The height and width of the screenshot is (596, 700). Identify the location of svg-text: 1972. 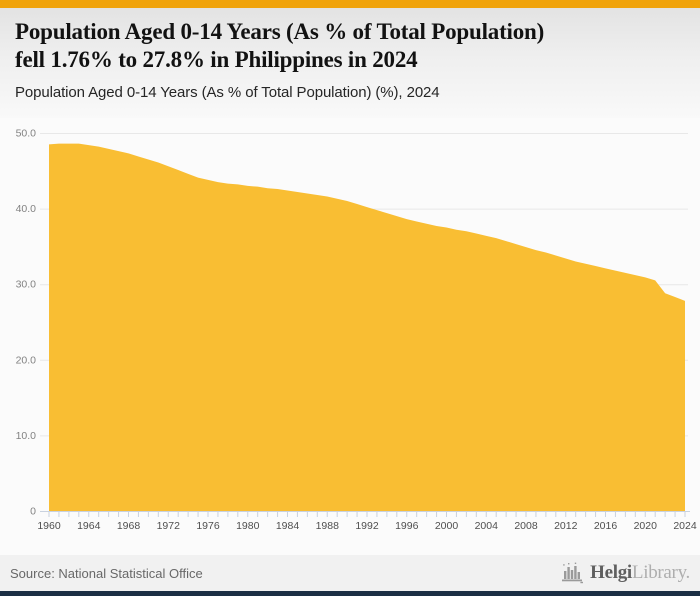
(169, 526).